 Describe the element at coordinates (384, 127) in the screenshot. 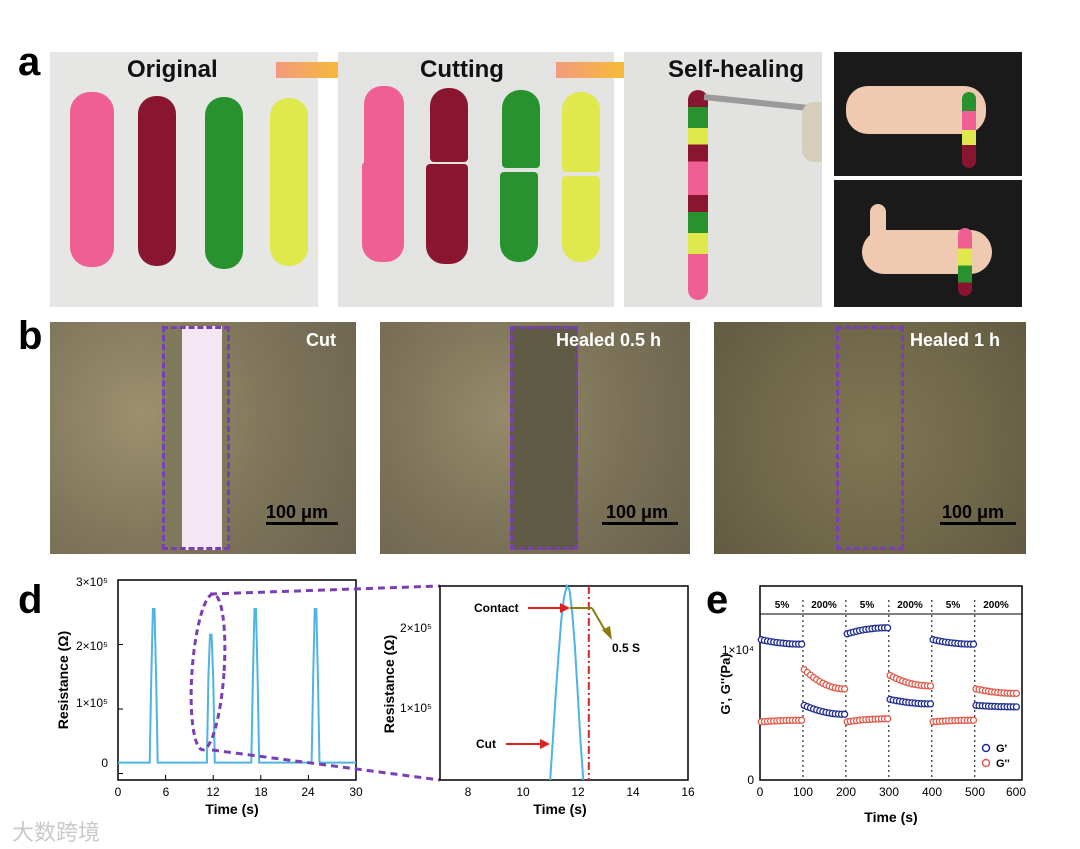

I see `pink-rod-top` at that location.